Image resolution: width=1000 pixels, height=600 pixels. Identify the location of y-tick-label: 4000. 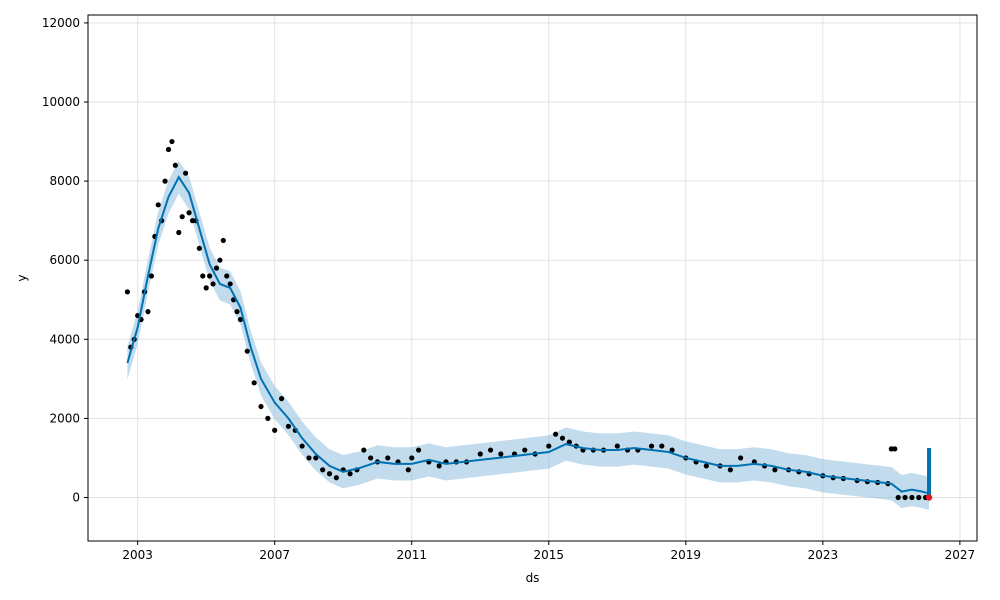
(64, 339).